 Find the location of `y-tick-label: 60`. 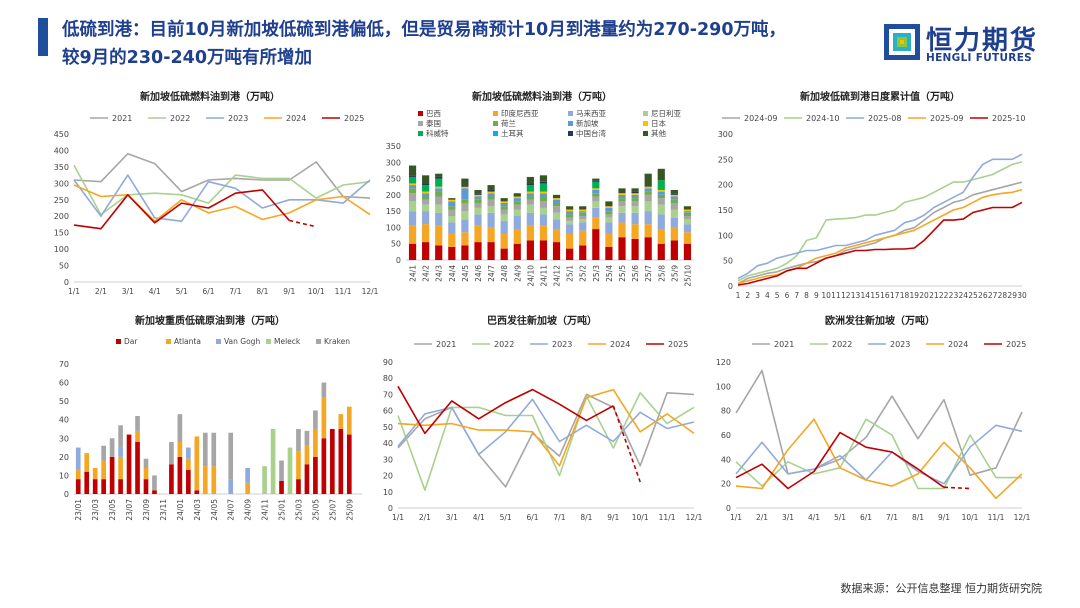

y-tick-label: 60 is located at coordinates (64, 383).